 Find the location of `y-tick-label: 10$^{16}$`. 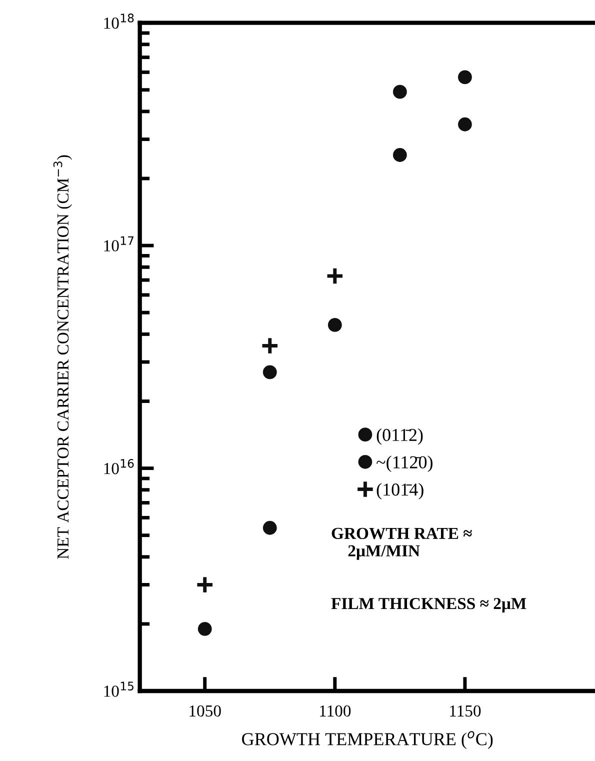

y-tick-label: 10$^{16}$ is located at coordinates (119, 466).